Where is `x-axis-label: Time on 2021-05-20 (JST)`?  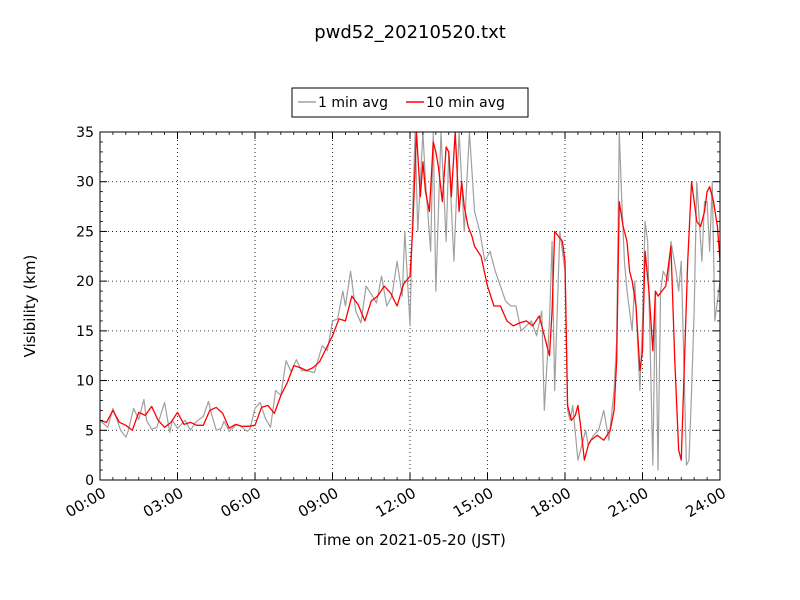
x-axis-label: Time on 2021-05-20 (JST) is located at coordinates (409, 540).